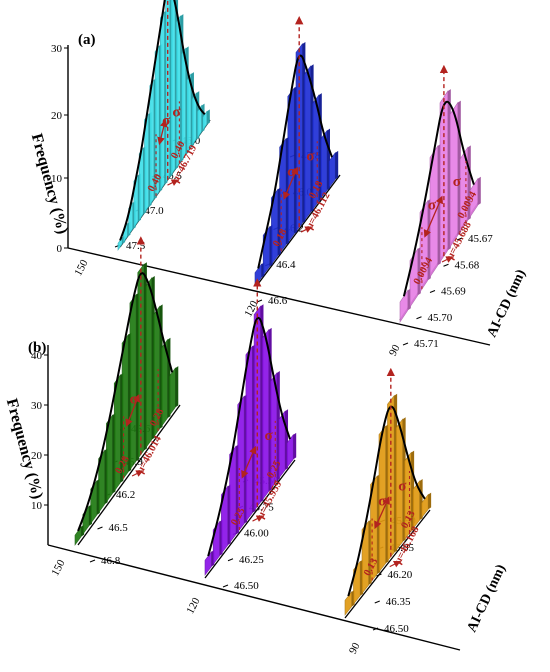 The image size is (550, 672). I want to click on panel-label: (b), so click(37, 348).